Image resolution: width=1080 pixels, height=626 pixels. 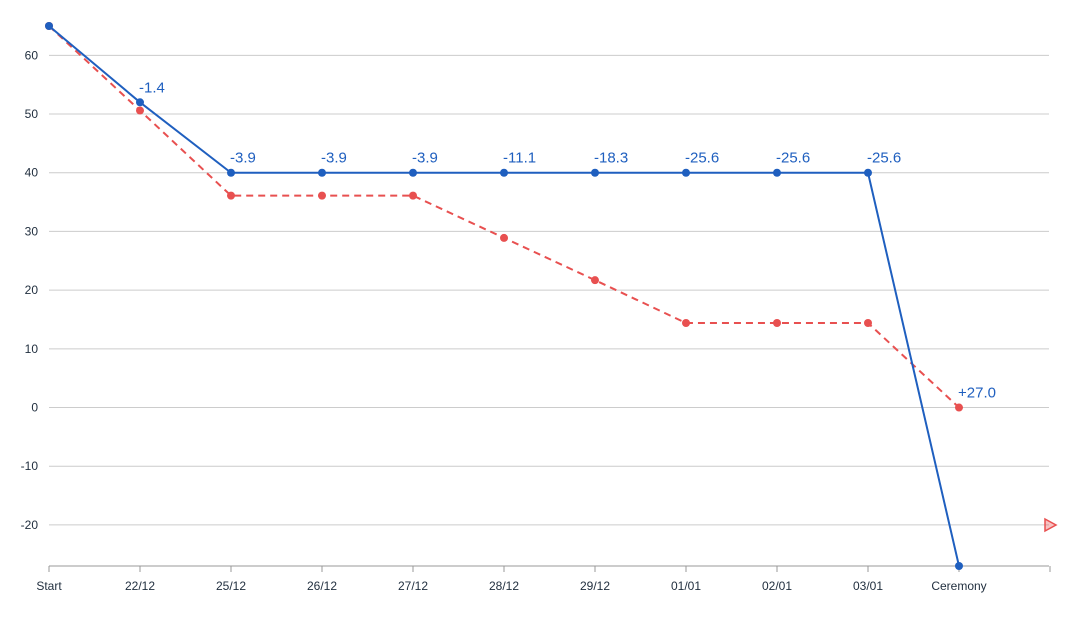 I want to click on x-tick-label: 29/12, so click(x=595, y=586).